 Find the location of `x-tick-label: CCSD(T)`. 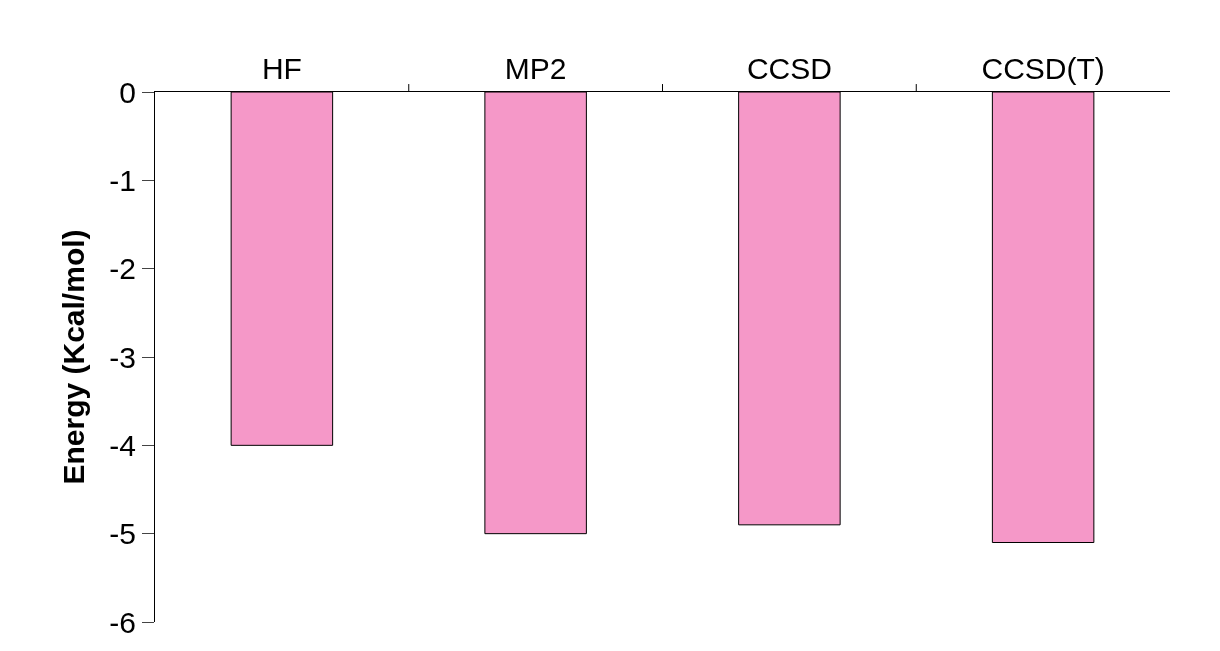

x-tick-label: CCSD(T) is located at coordinates (1043, 68).